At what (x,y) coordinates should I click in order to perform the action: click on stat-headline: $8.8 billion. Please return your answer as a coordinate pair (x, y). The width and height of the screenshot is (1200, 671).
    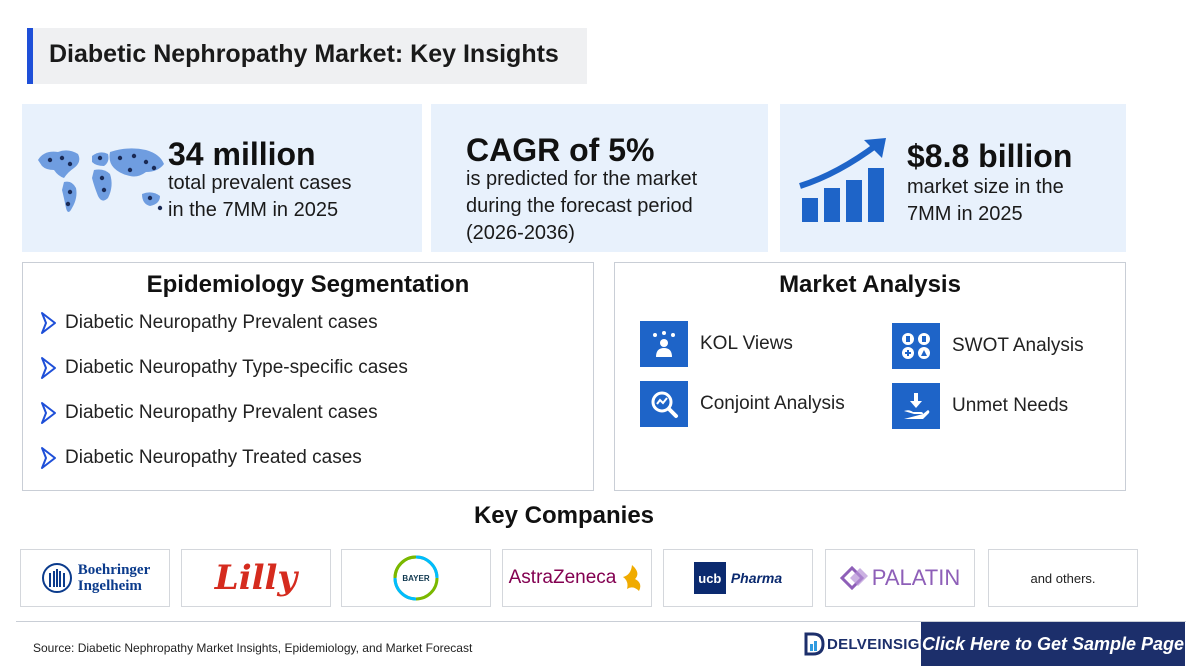
    Looking at the image, I should click on (990, 156).